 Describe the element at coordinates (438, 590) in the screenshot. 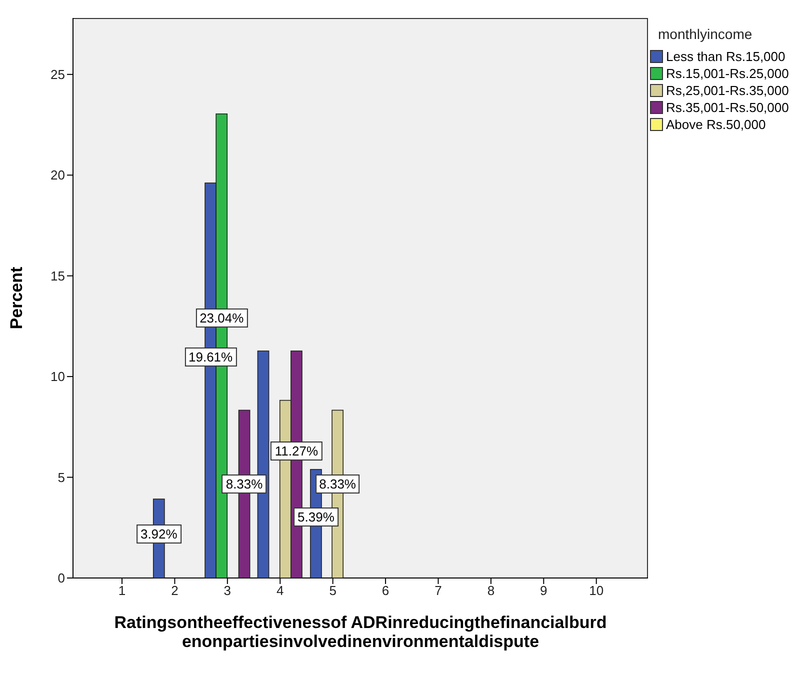

I see `x-tick-label: 7` at that location.